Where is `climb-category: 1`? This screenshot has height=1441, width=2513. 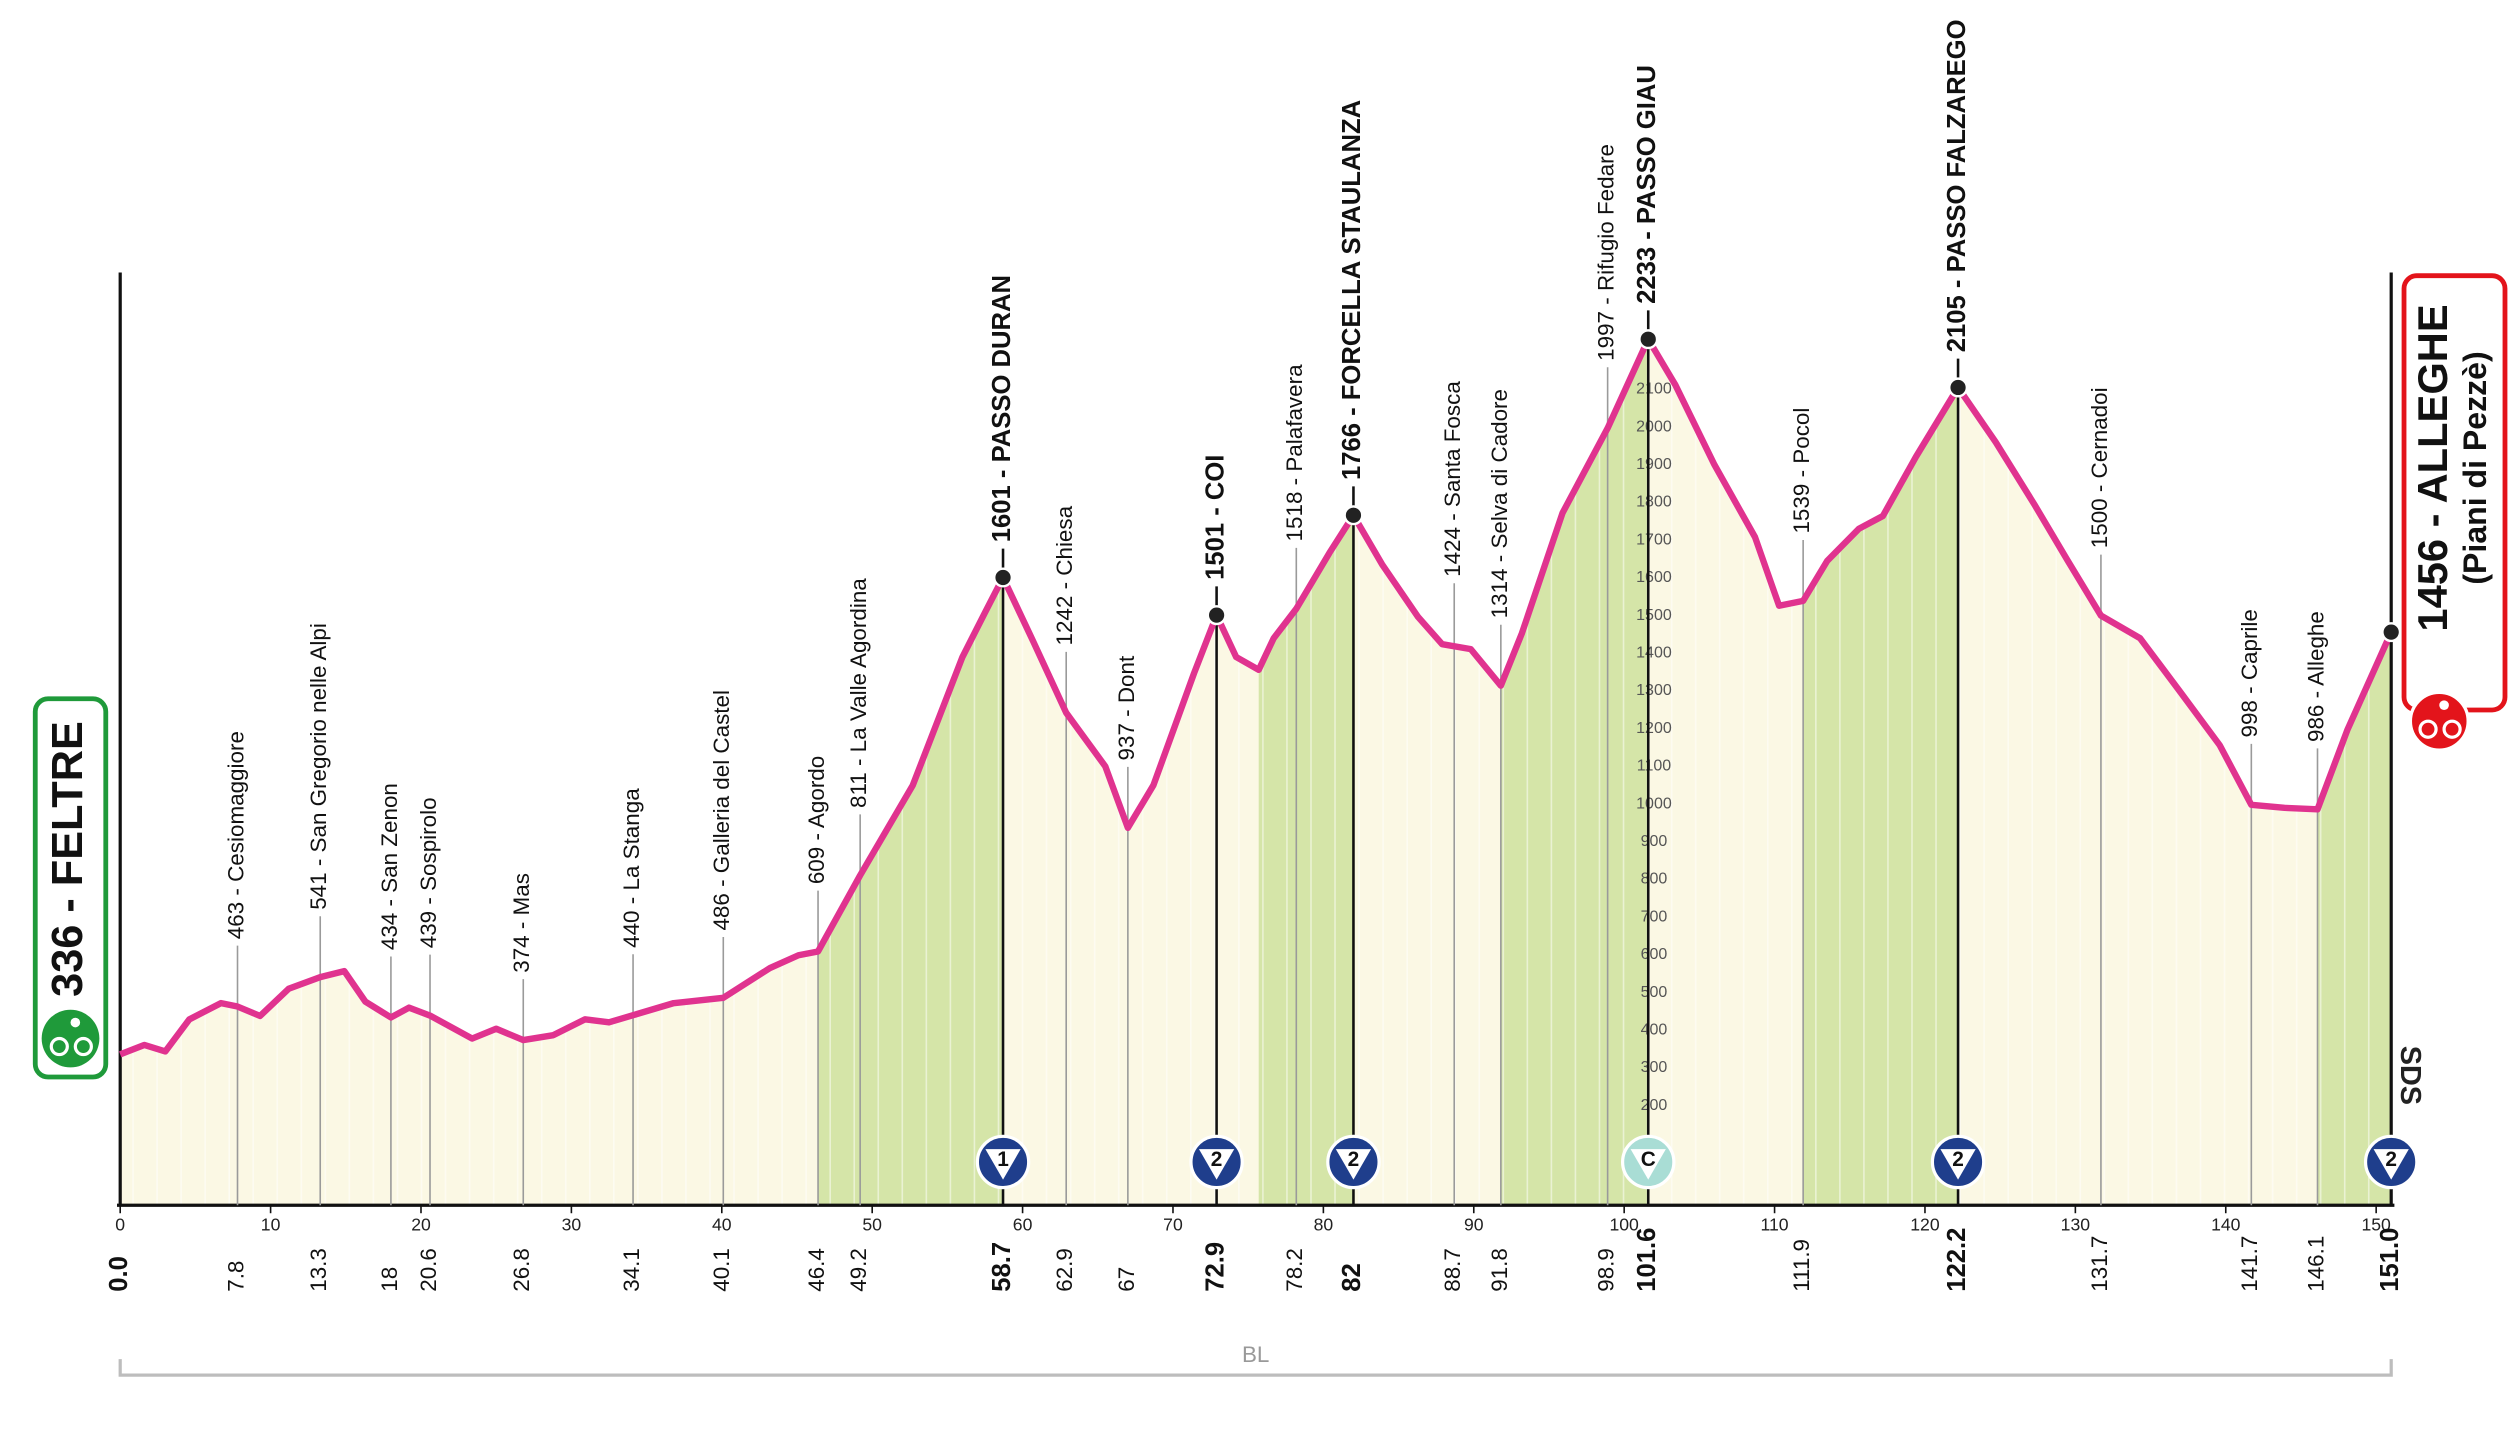 climb-category: 1 is located at coordinates (1003, 1159).